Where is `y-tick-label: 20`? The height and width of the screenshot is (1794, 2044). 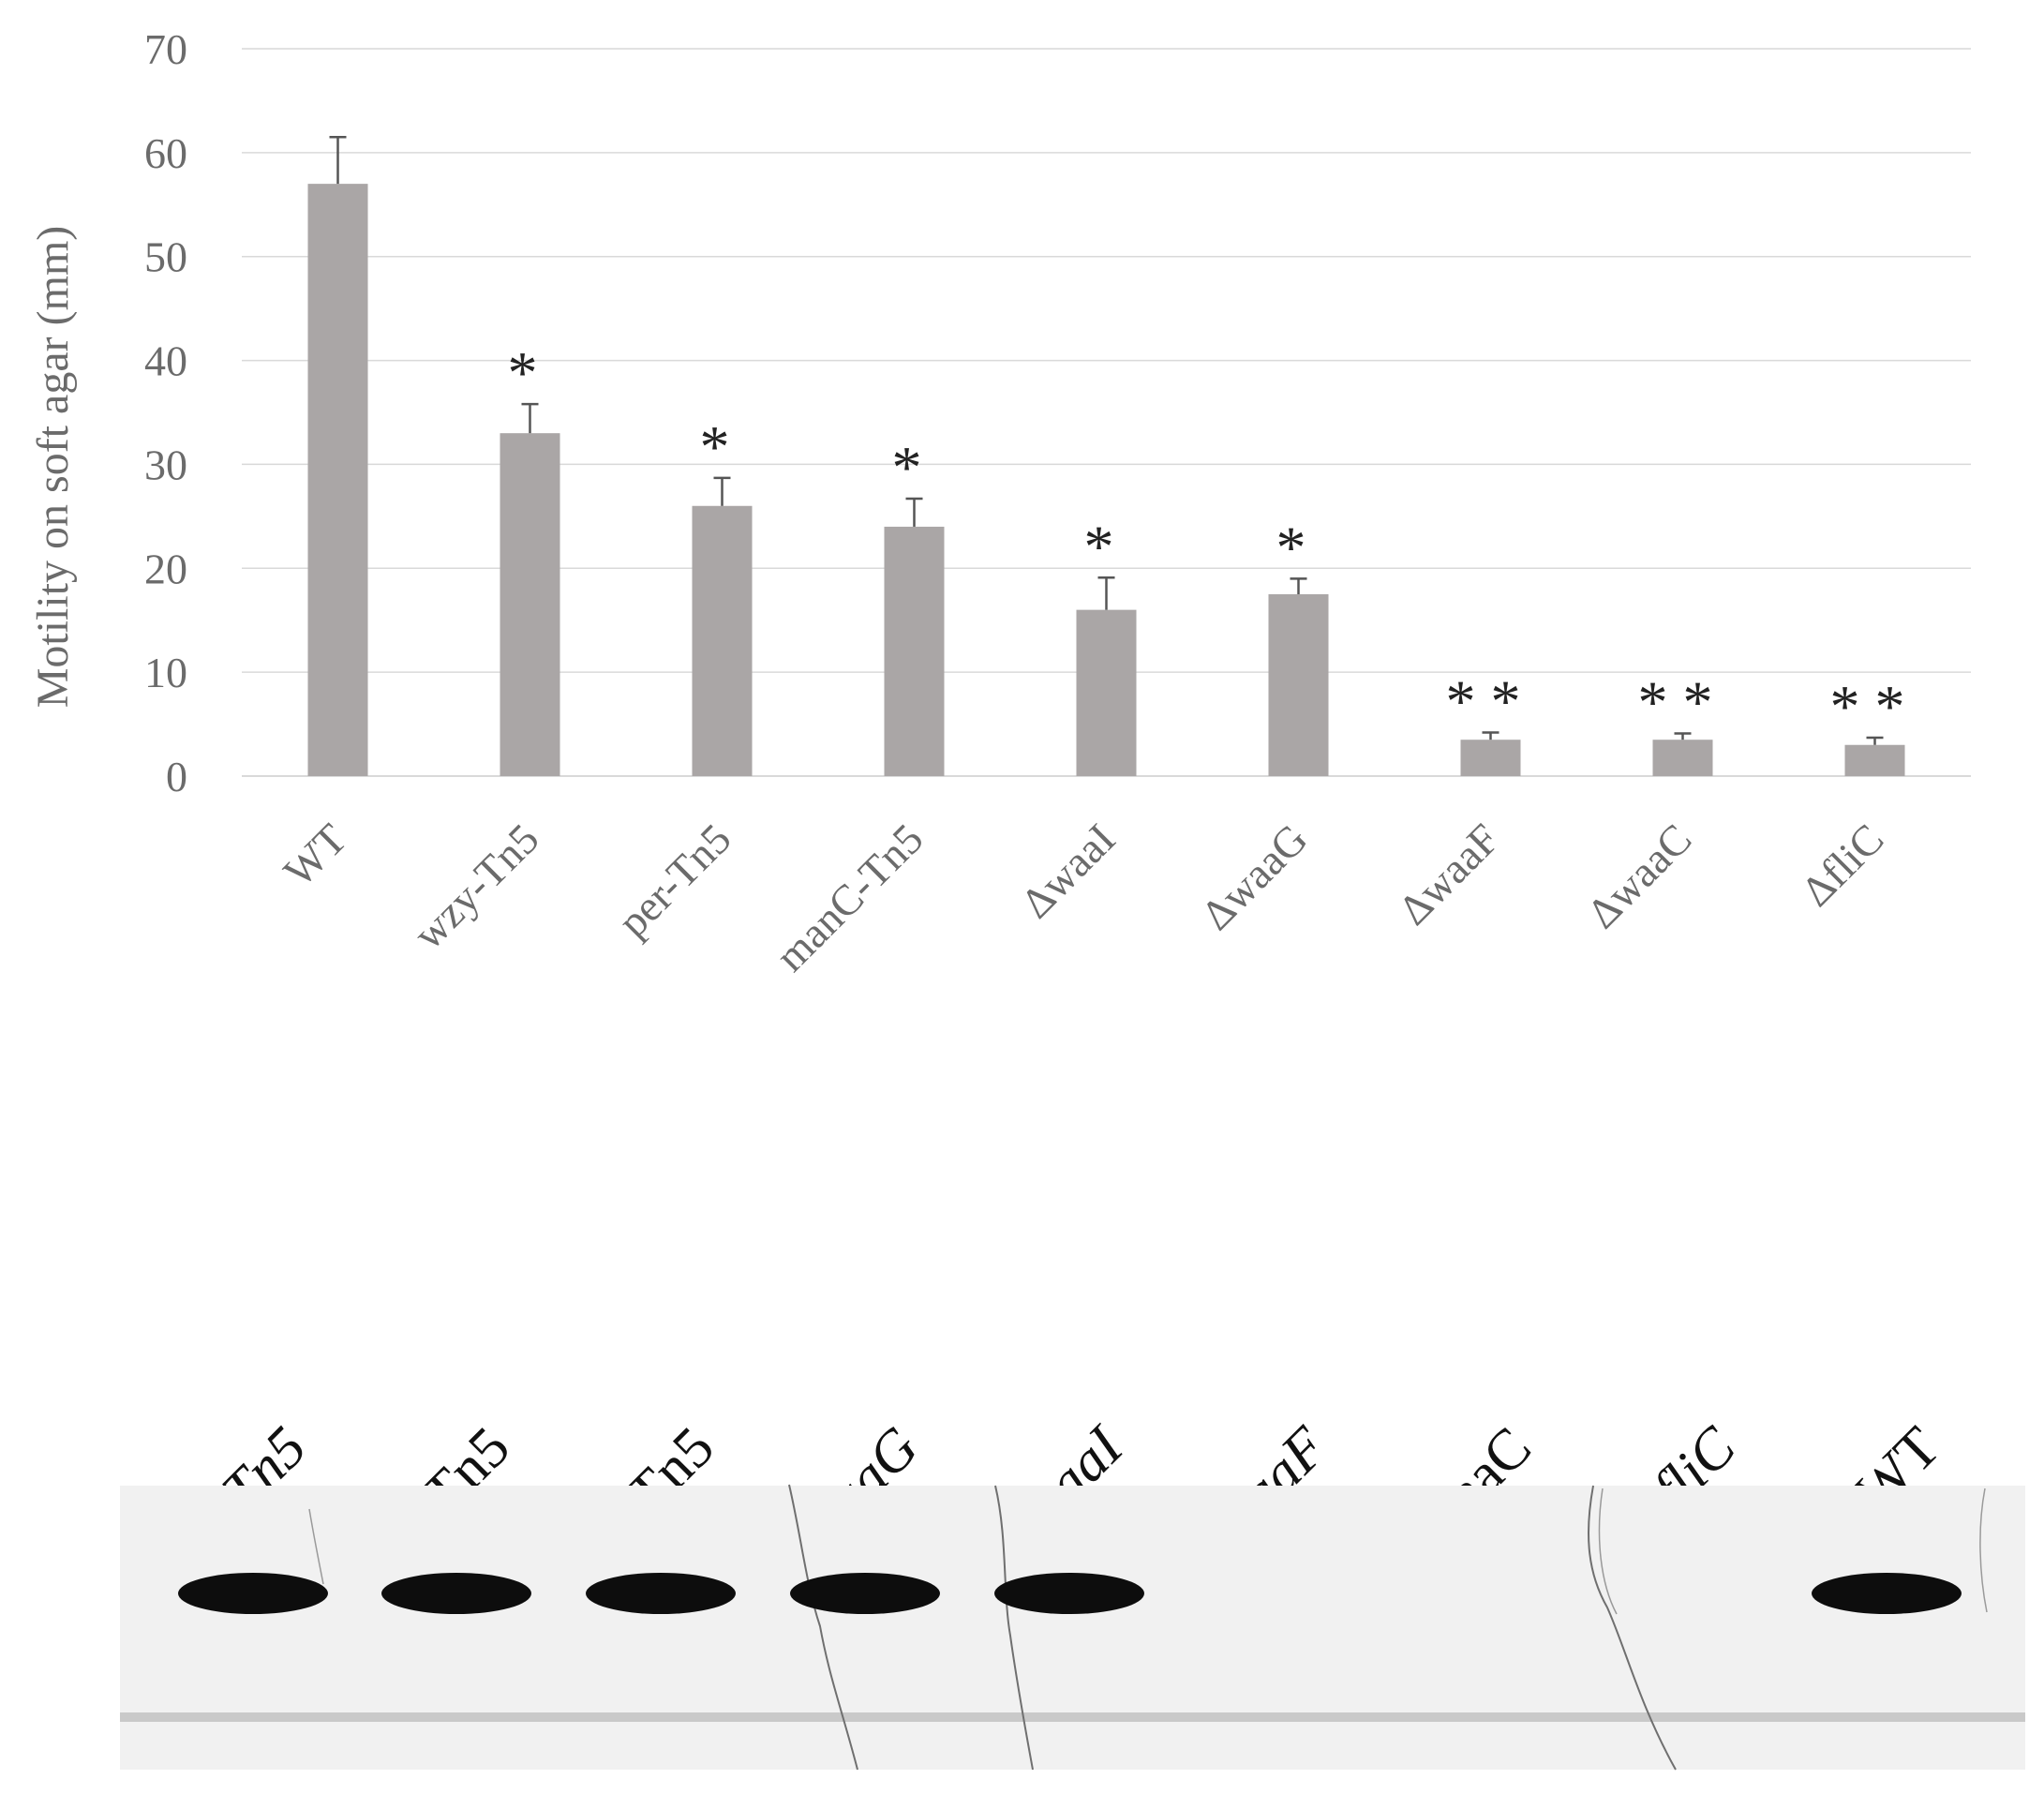 y-tick-label: 20 is located at coordinates (165, 568).